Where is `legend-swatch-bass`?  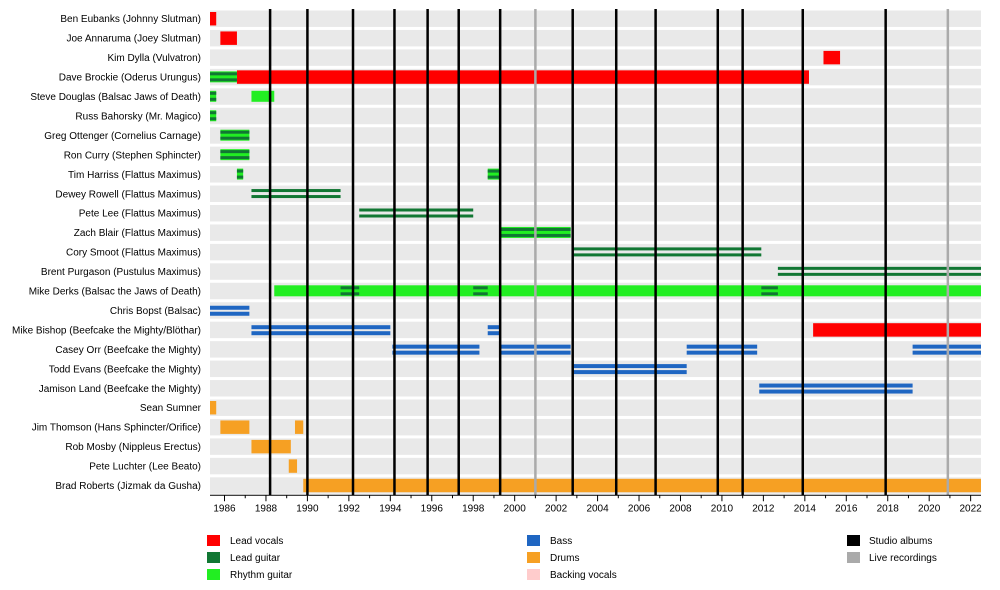
legend-swatch-bass is located at coordinates (533, 540).